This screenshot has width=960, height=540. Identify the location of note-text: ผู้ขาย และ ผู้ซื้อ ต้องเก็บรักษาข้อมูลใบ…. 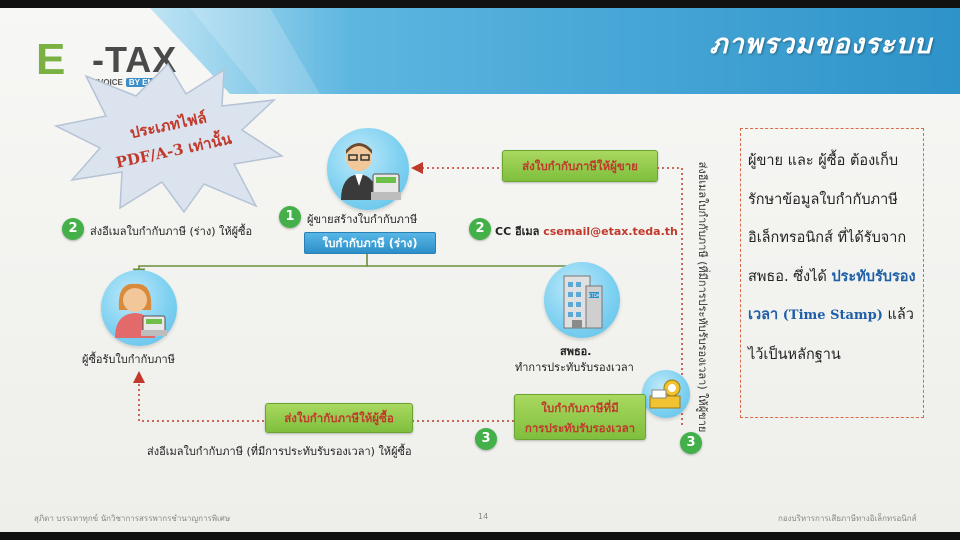
(836, 258).